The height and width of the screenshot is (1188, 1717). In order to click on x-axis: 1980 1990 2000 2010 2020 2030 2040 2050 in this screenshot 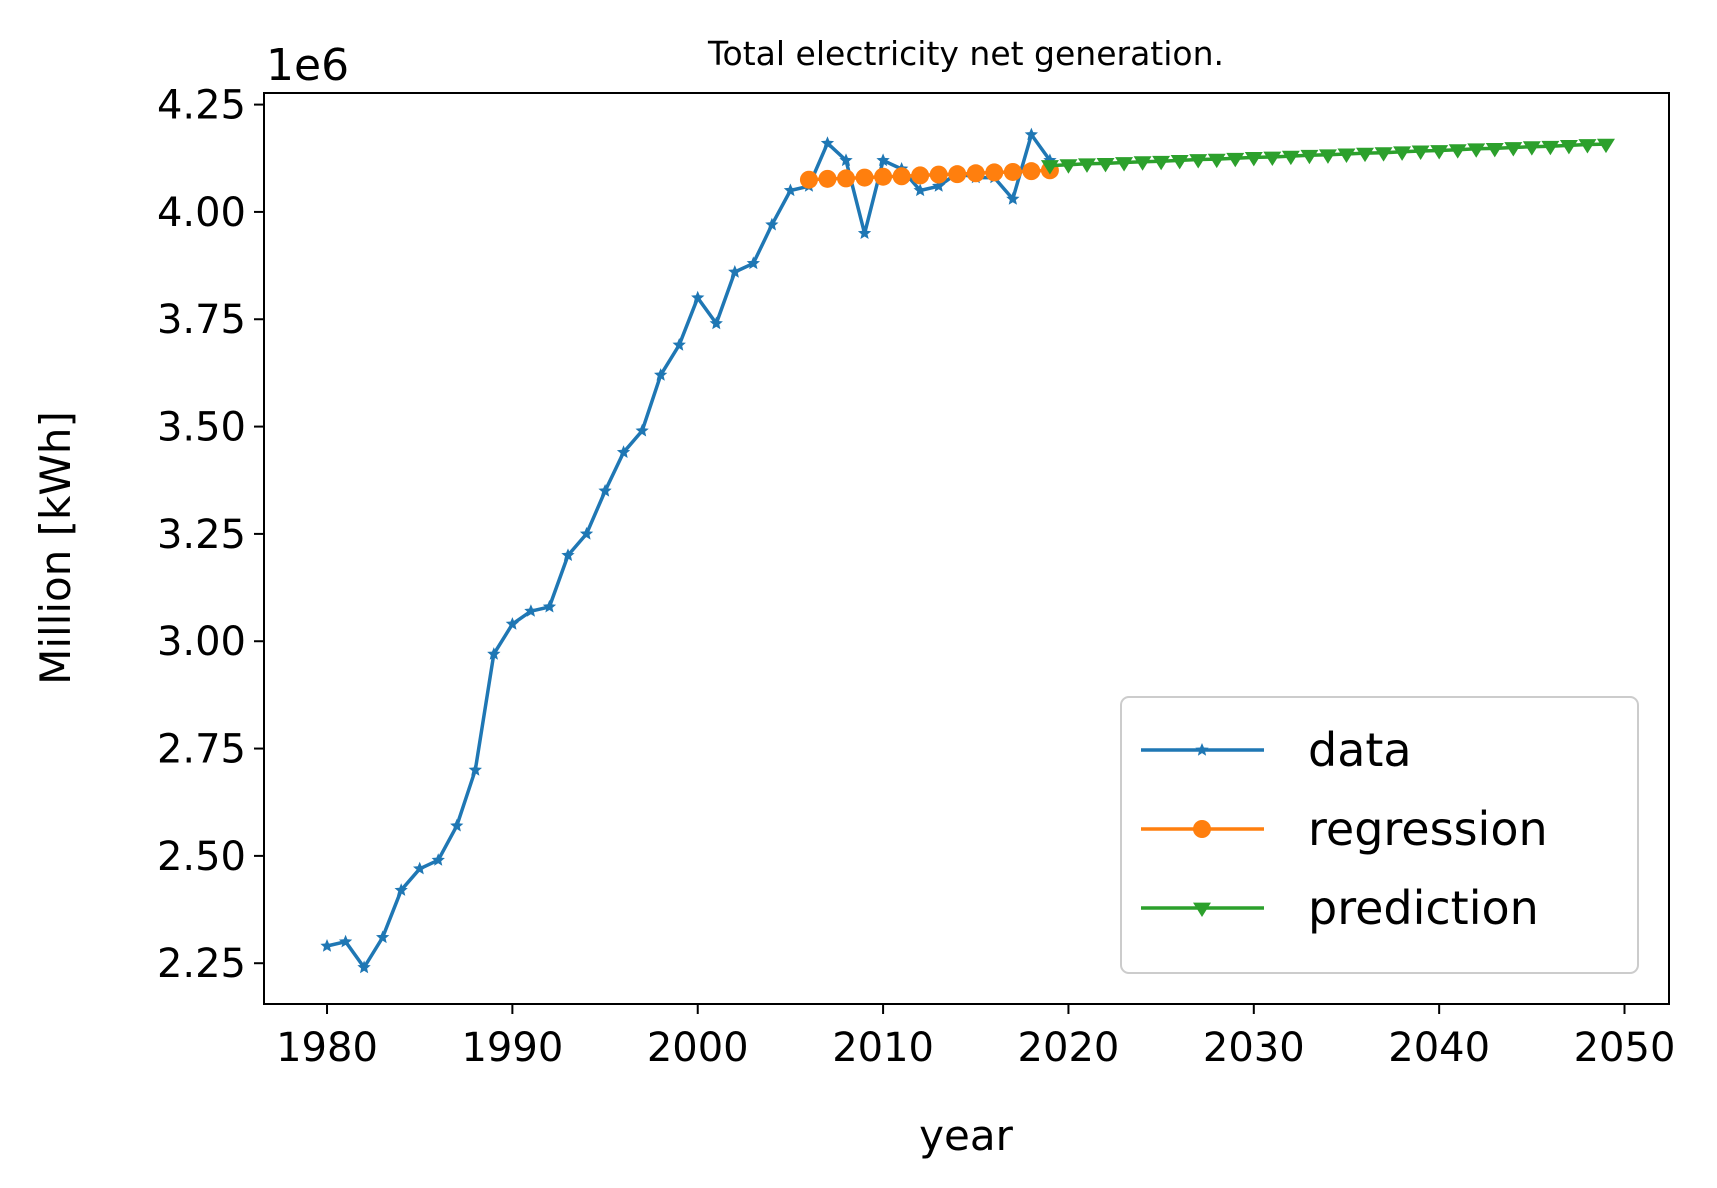, I will do `click(975, 1037)`.